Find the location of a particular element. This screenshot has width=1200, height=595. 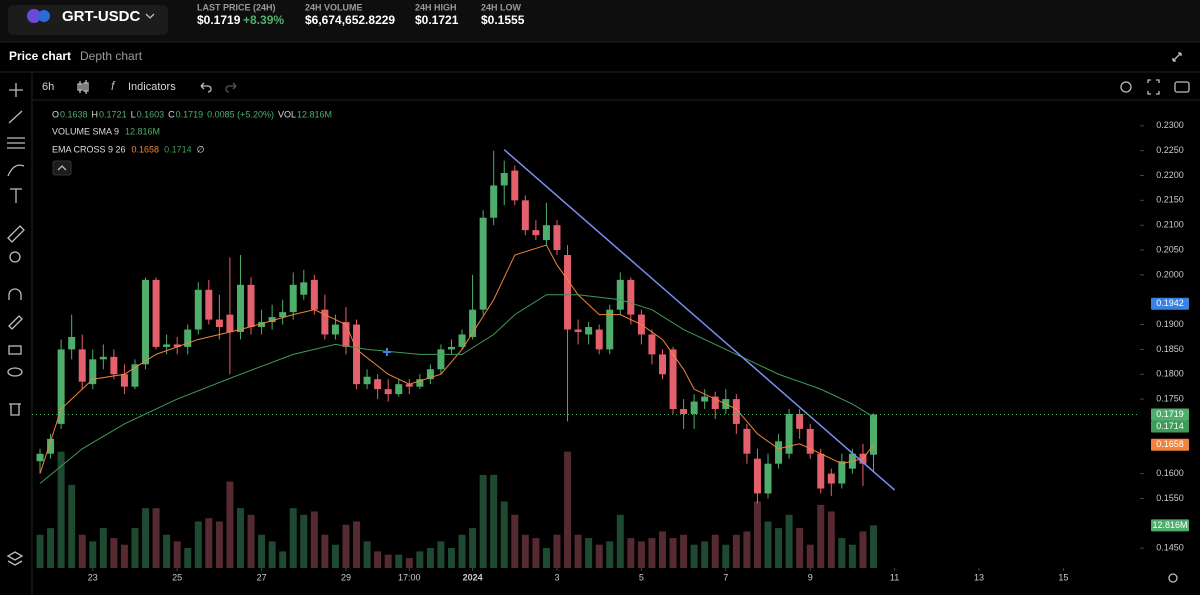

camera-icon is located at coordinates (1182, 87).